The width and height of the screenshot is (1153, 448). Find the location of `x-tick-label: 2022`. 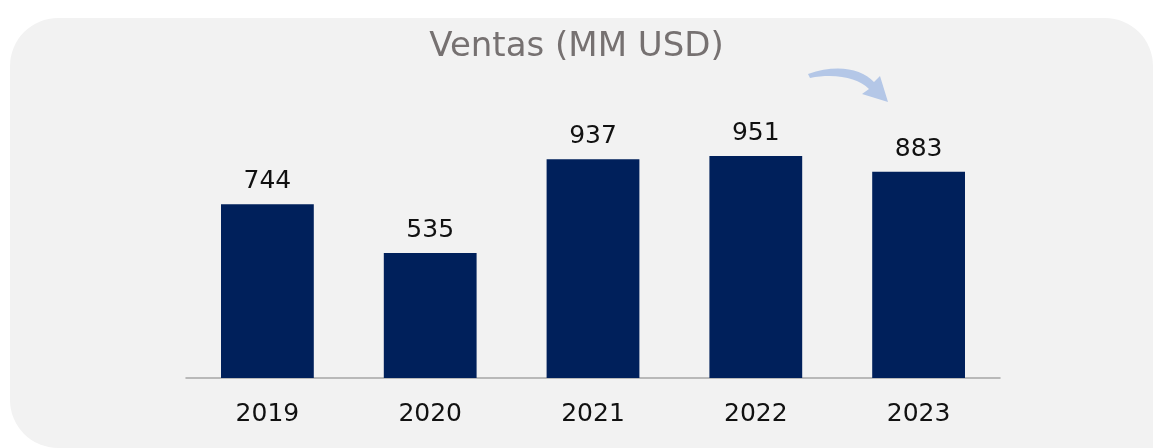

x-tick-label: 2022 is located at coordinates (755, 412).